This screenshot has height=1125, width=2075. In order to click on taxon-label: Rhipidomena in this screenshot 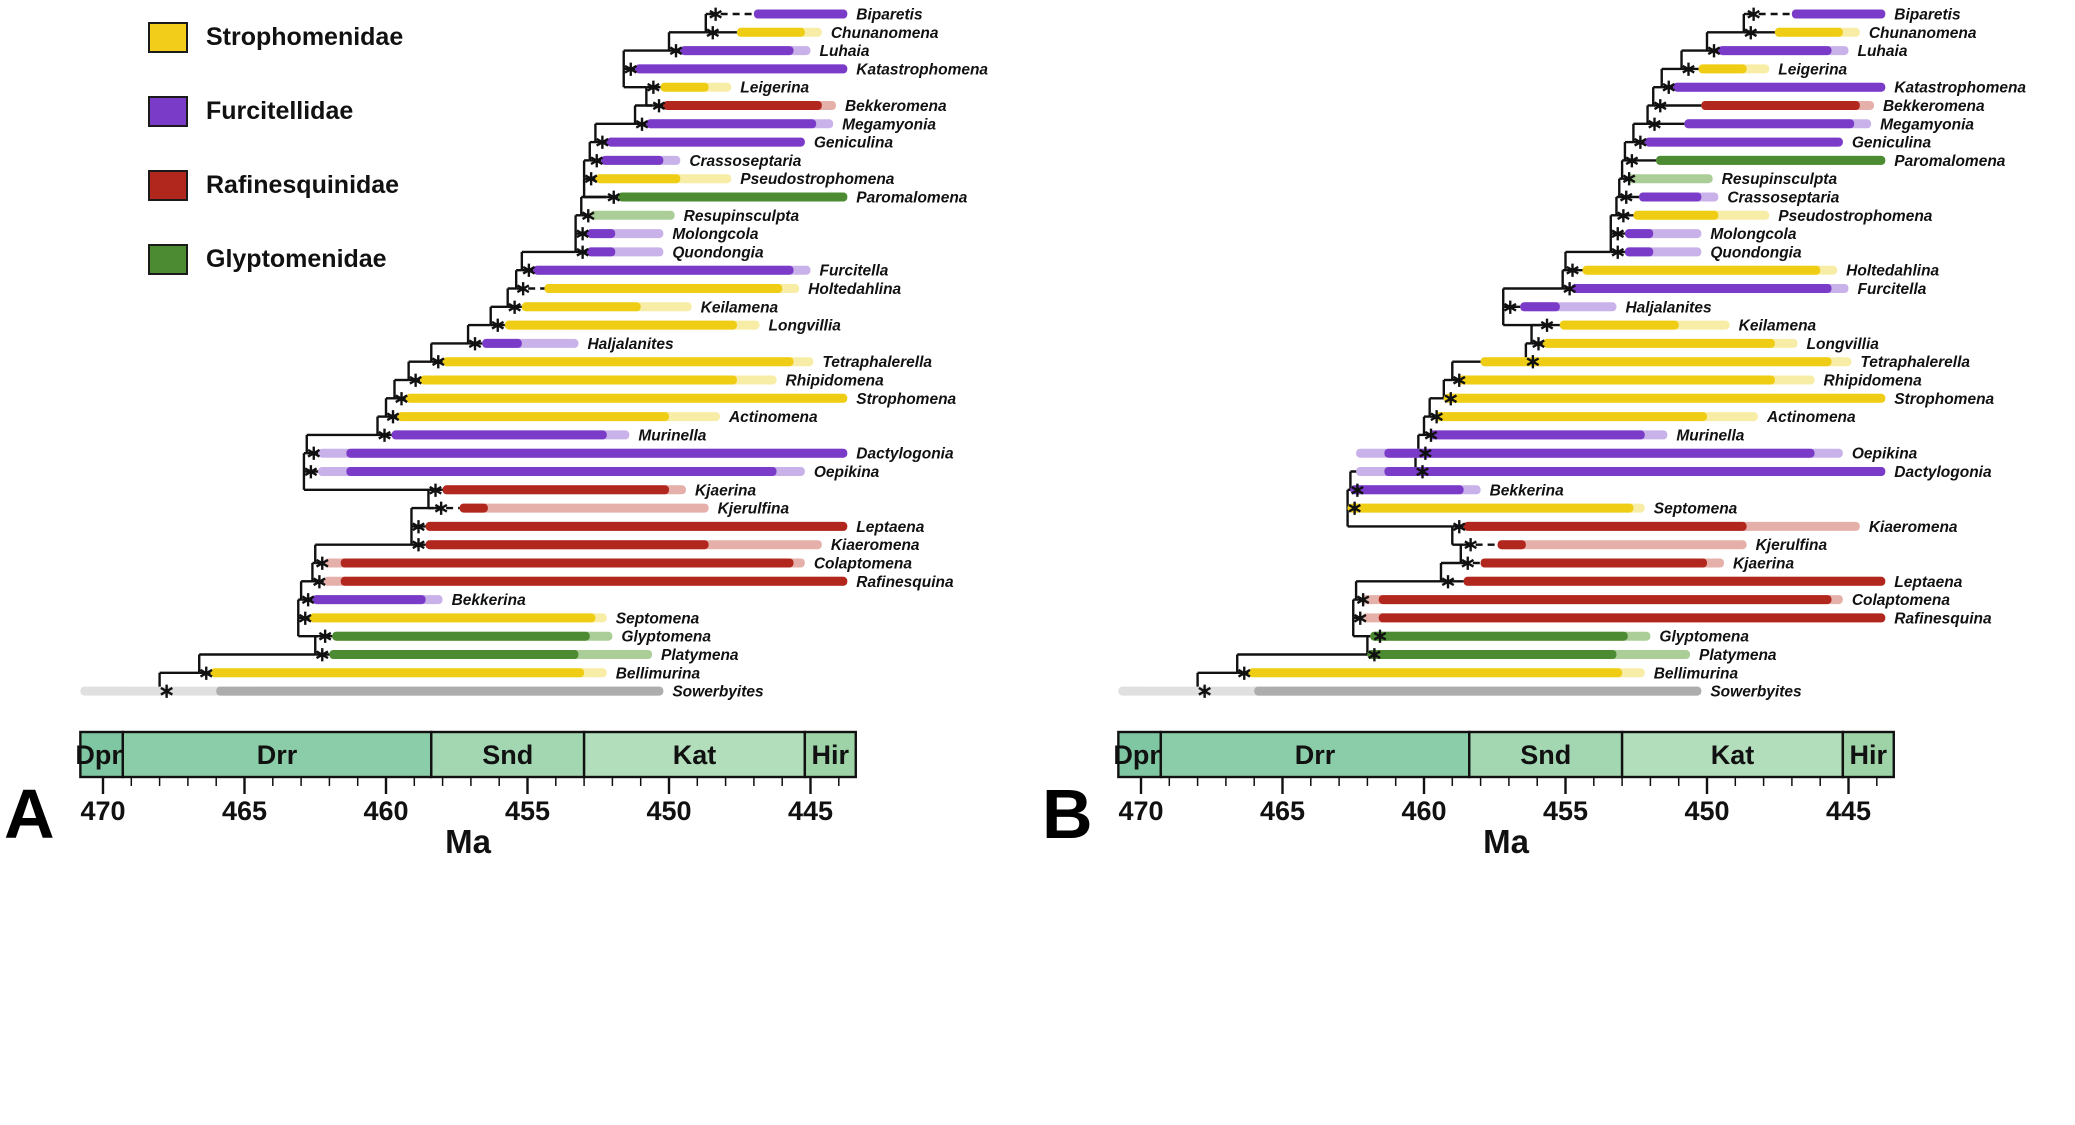, I will do `click(835, 381)`.